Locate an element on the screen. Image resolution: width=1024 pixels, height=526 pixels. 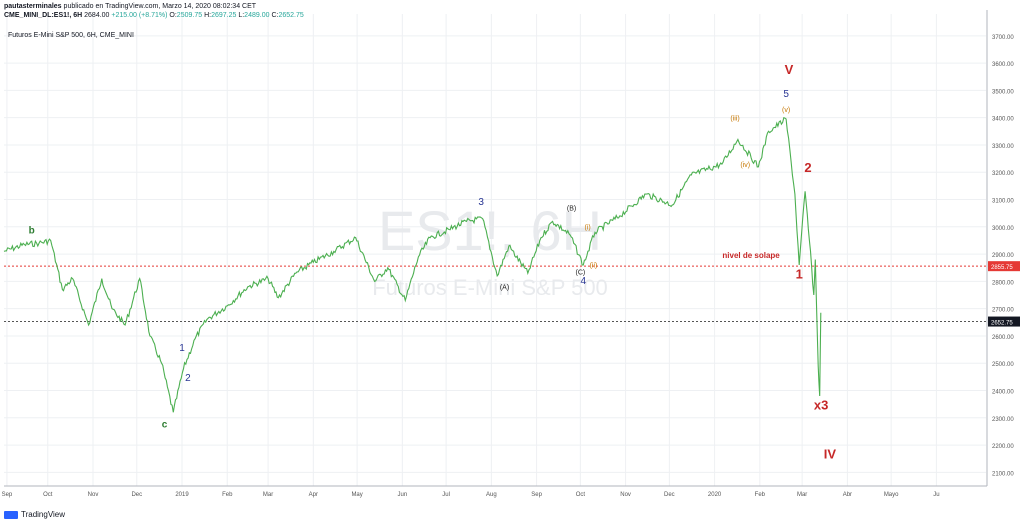
watermark-name: Futuros E-Mini S&P 500 is located at coordinates (490, 287).